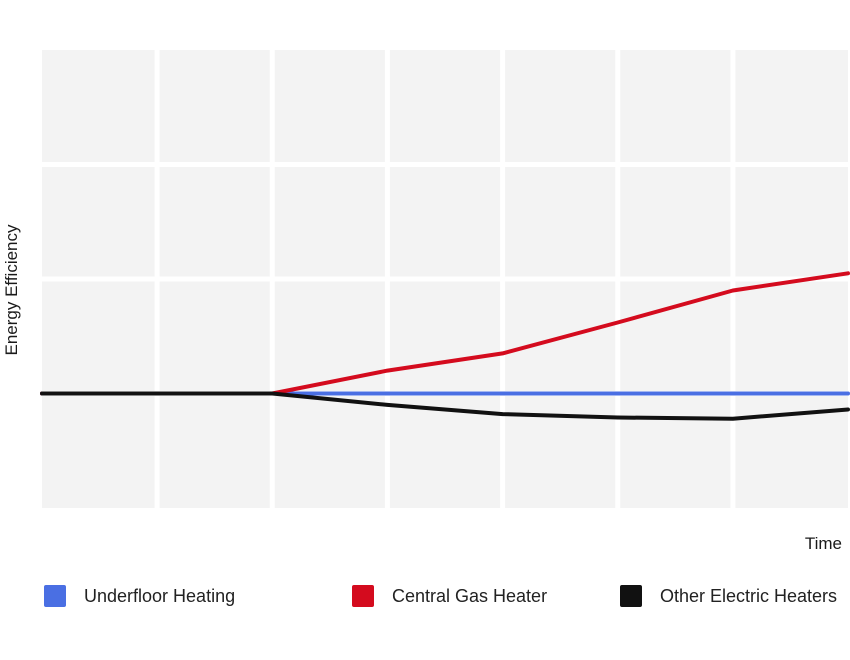  Describe the element at coordinates (470, 595) in the screenshot. I see `legend-label: Central Gas Heater` at that location.